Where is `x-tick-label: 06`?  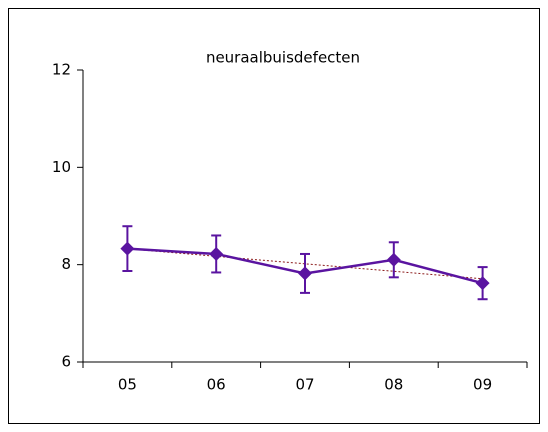 x-tick-label: 06 is located at coordinates (216, 385).